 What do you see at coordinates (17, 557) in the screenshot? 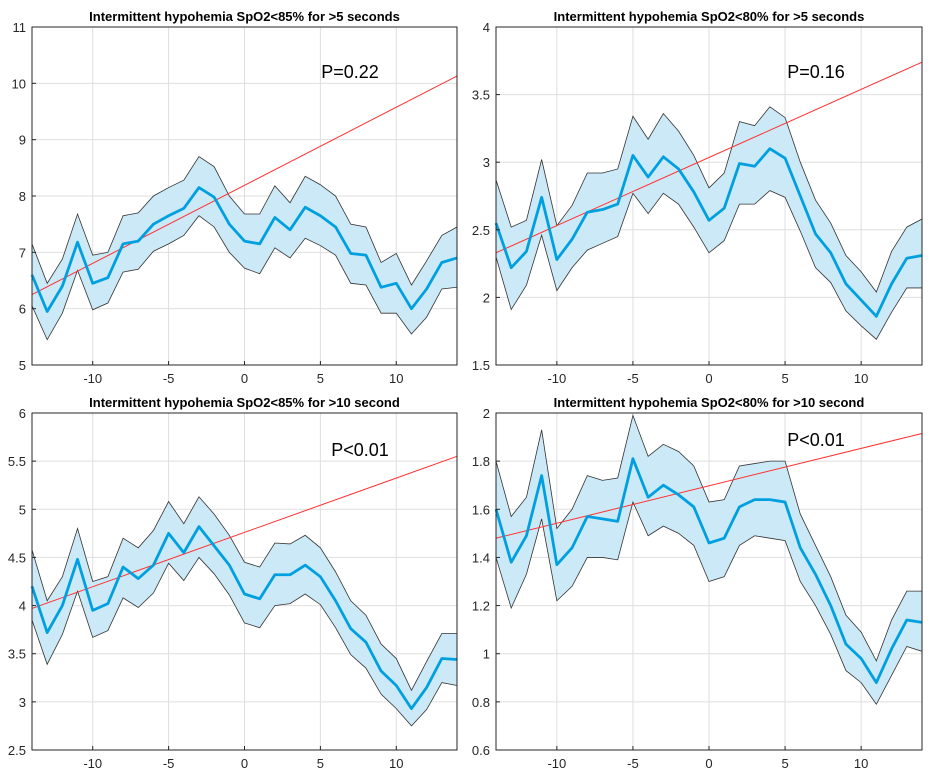
I see `y-tick-label: 4.5` at bounding box center [17, 557].